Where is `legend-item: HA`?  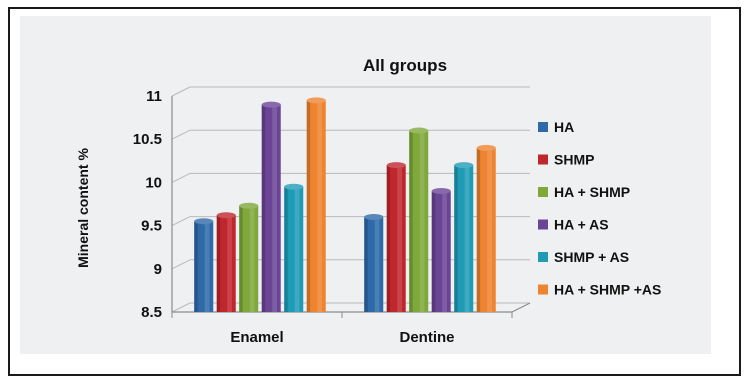
legend-item: HA is located at coordinates (556, 127).